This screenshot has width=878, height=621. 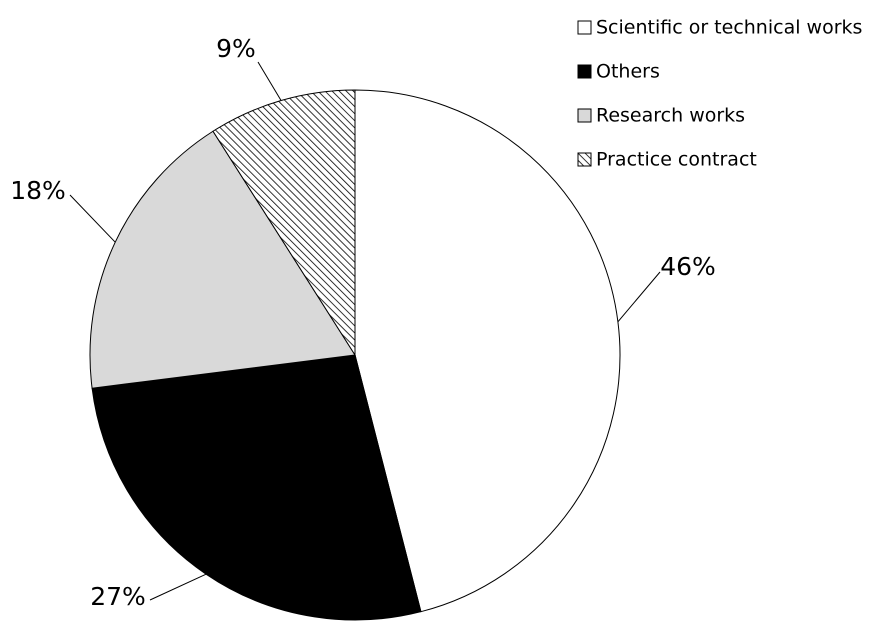 What do you see at coordinates (729, 28) in the screenshot?
I see `legend-label: Scientific or technical works` at bounding box center [729, 28].